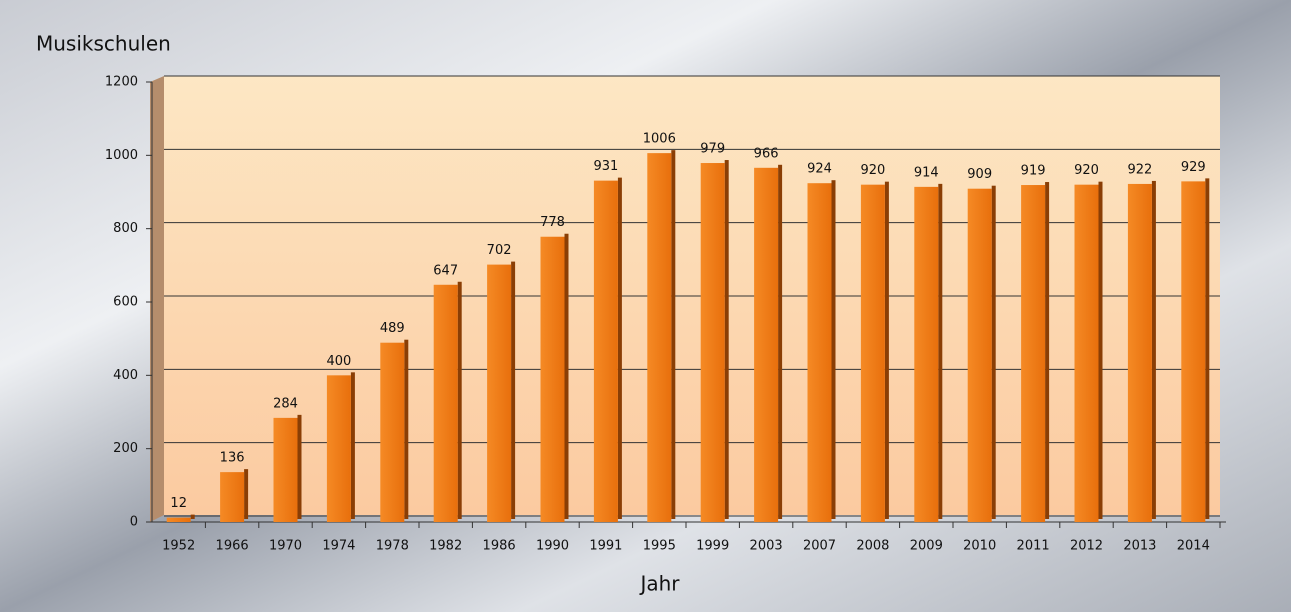 This screenshot has height=612, width=1291. What do you see at coordinates (712, 149) in the screenshot?
I see `data-label: 979` at bounding box center [712, 149].